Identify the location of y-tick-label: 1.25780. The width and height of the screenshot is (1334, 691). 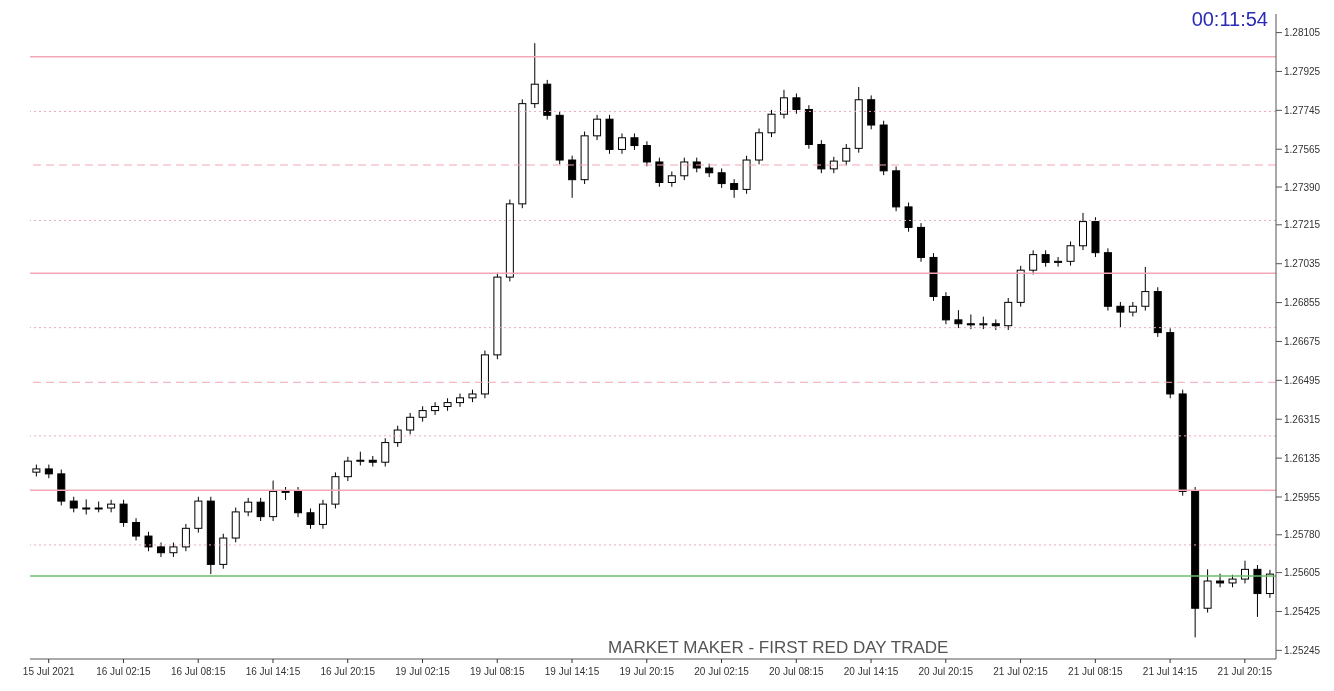
(1302, 535).